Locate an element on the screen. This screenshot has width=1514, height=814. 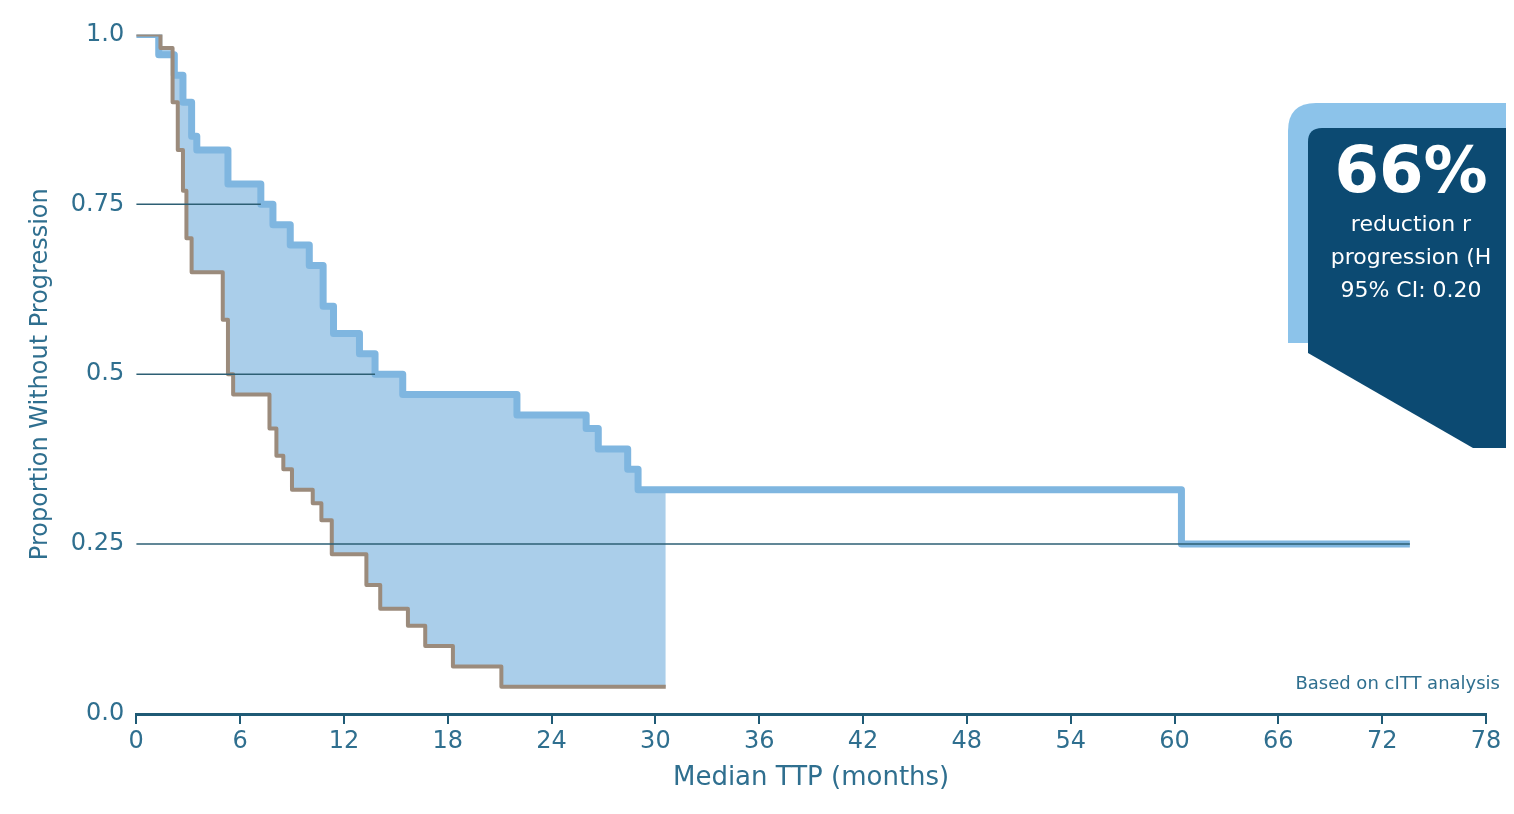
annotation: 95% CI: 0.20 is located at coordinates (1411, 290).